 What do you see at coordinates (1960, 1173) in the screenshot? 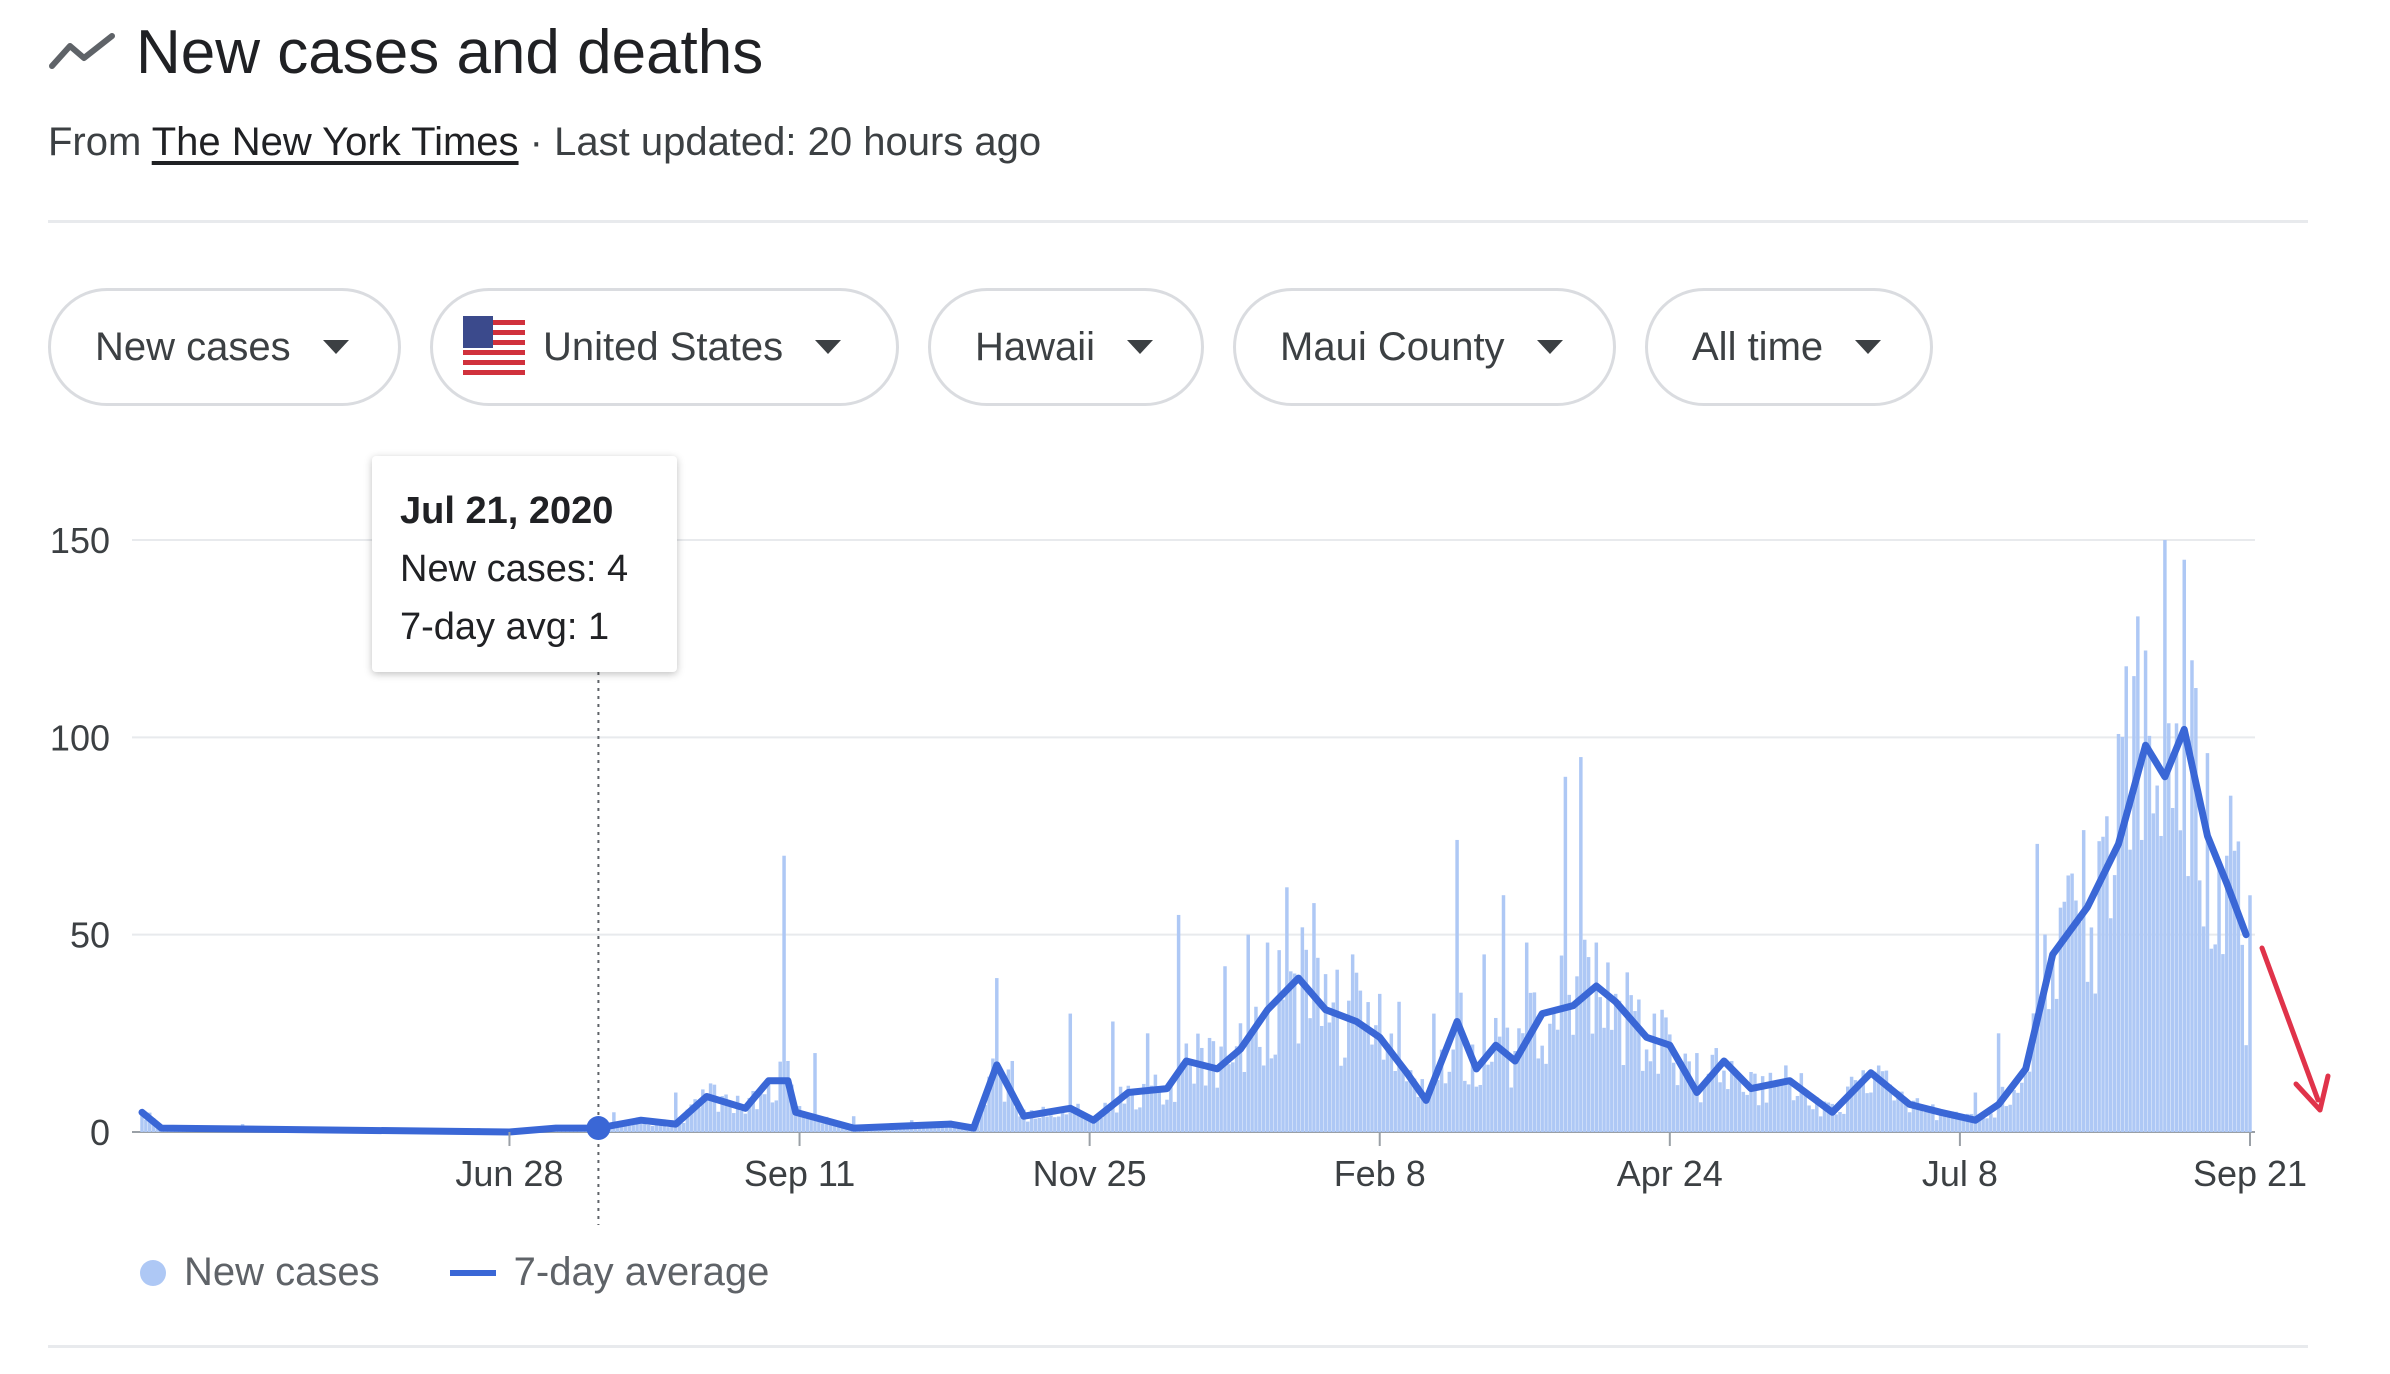
I see `x-tick-label: Jul 8` at bounding box center [1960, 1173].